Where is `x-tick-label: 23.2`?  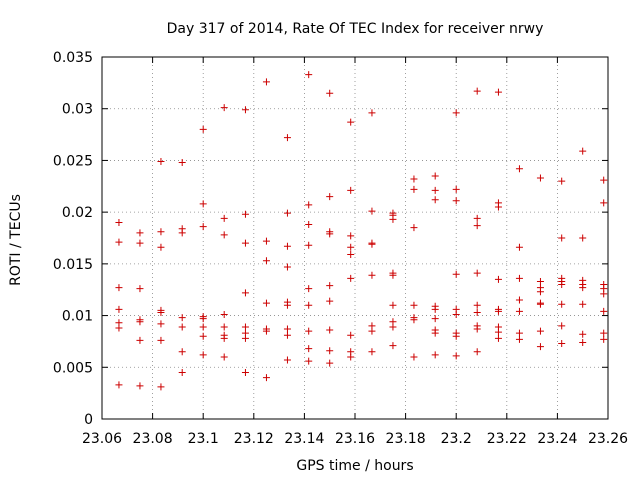
x-tick-label: 23.2 is located at coordinates (456, 439).